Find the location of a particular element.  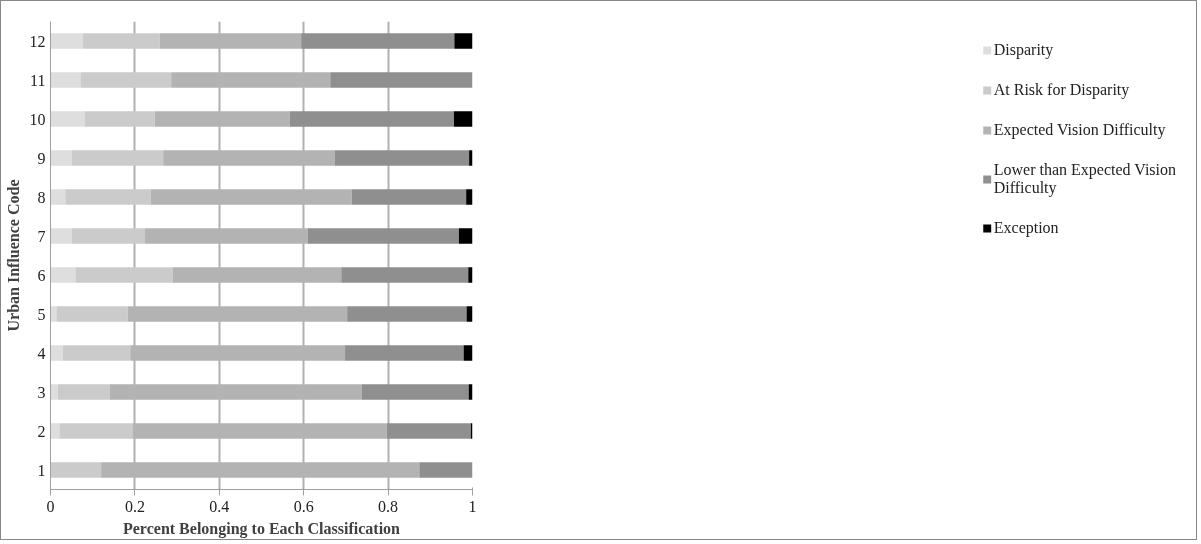

legend-label: At Risk for Disparity is located at coordinates (1061, 90).